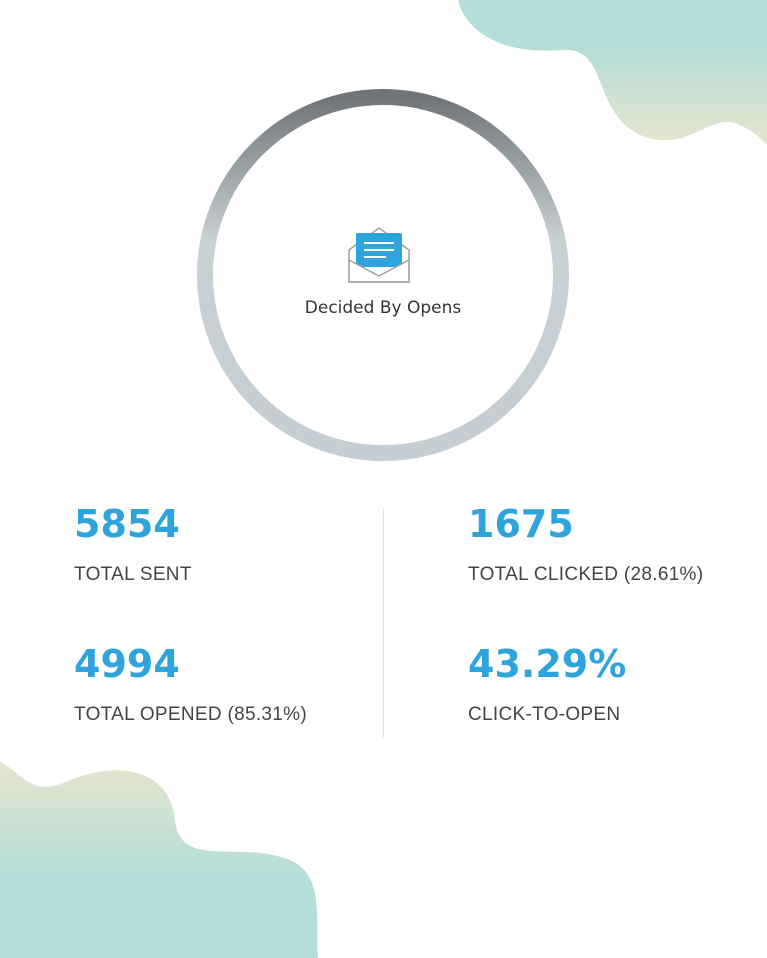 The image size is (767, 958). What do you see at coordinates (547, 664) in the screenshot?
I see `stat-number: 43.29%` at bounding box center [547, 664].